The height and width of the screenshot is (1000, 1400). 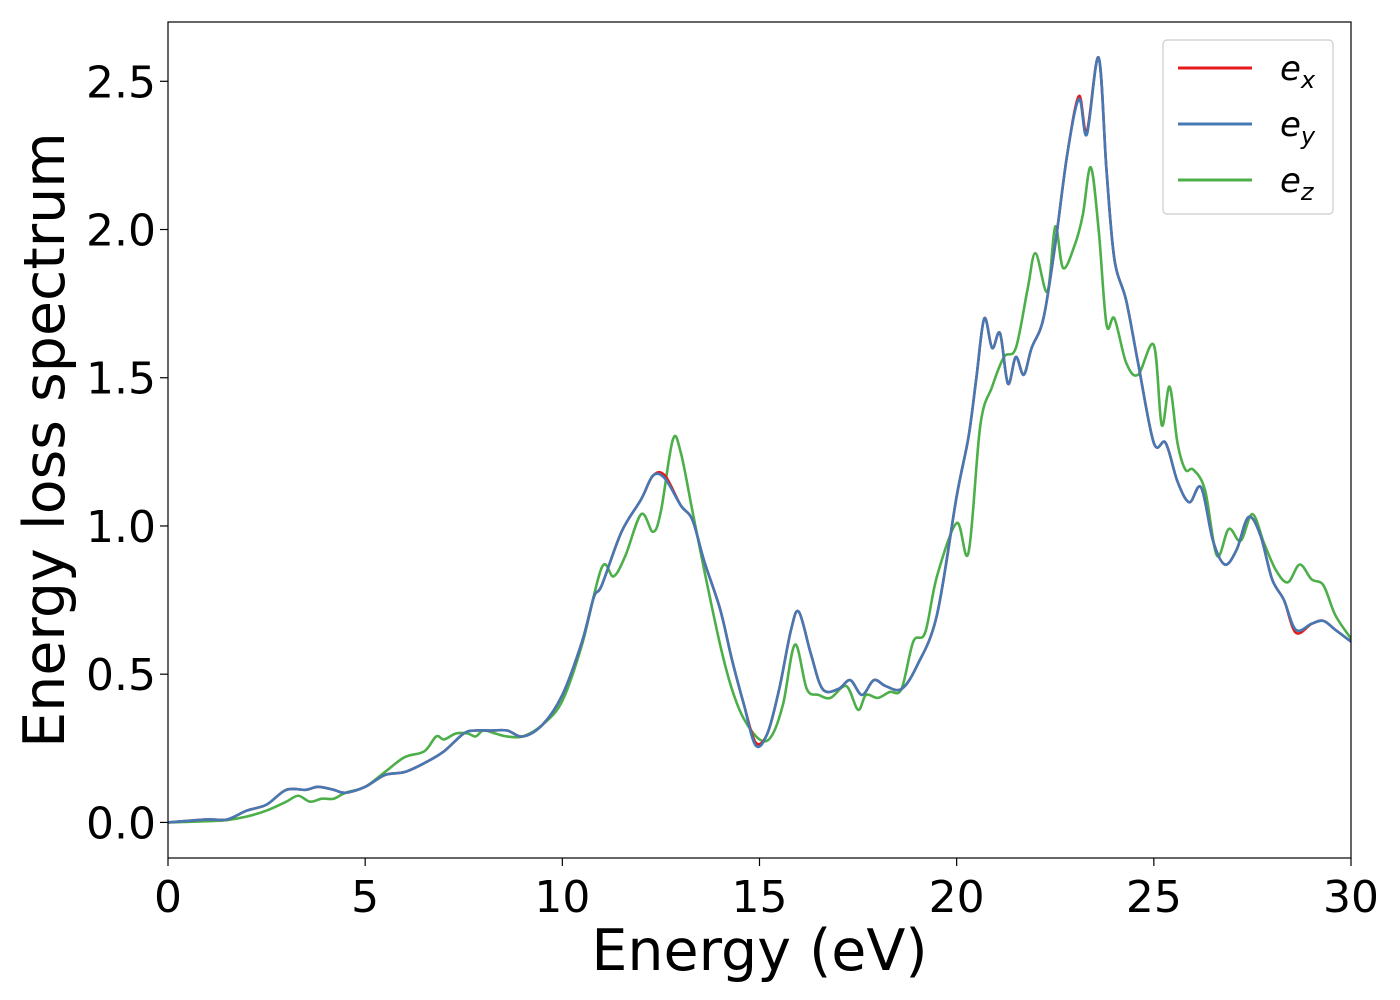 I want to click on legend-label-e-z: ez, so click(x=1297, y=183).